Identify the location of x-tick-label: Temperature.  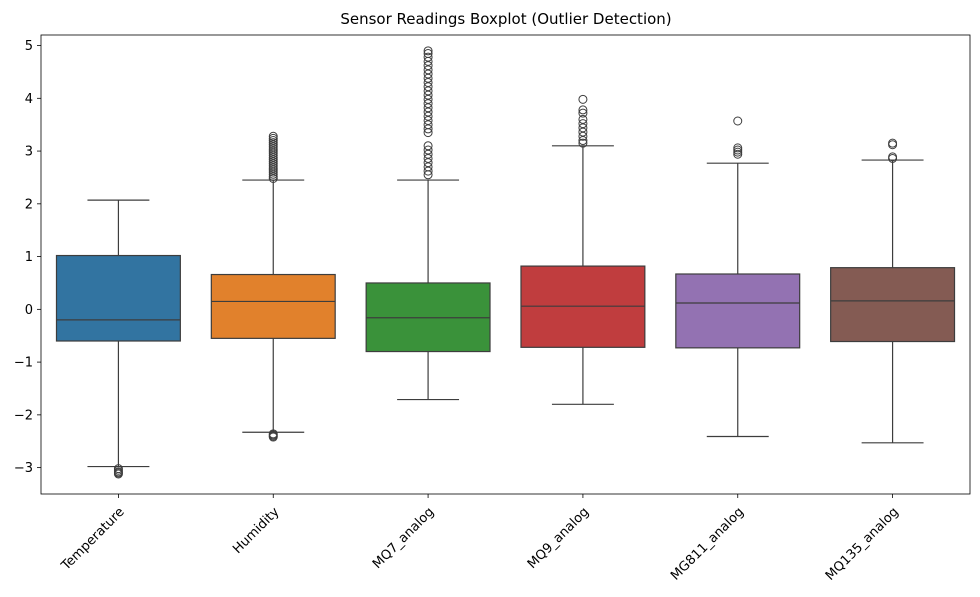
(93, 540).